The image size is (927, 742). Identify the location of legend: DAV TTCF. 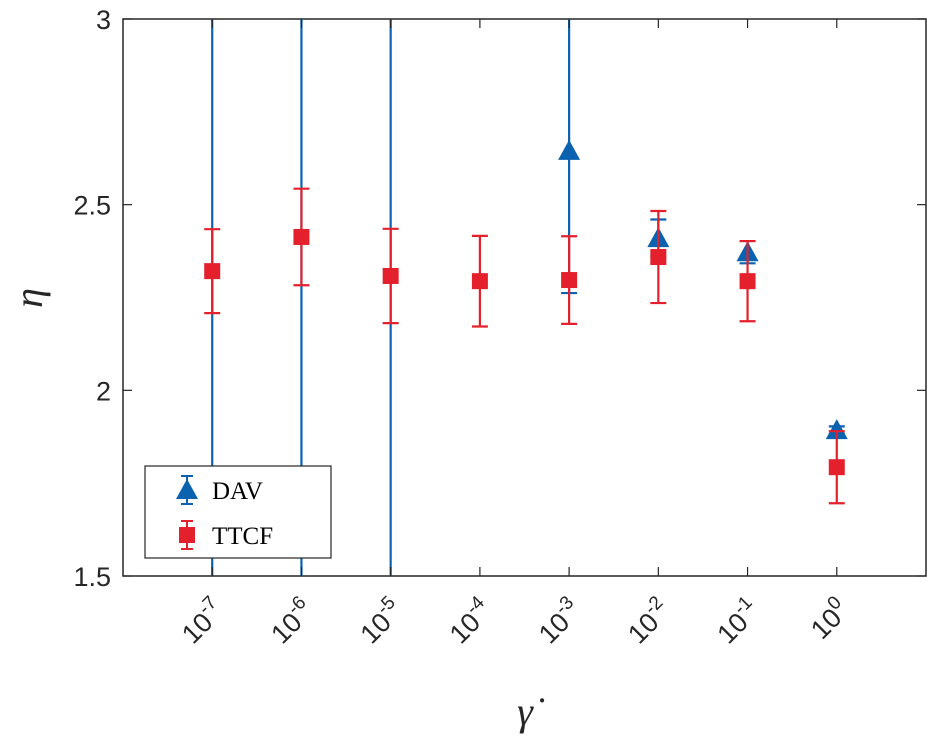
(238, 512).